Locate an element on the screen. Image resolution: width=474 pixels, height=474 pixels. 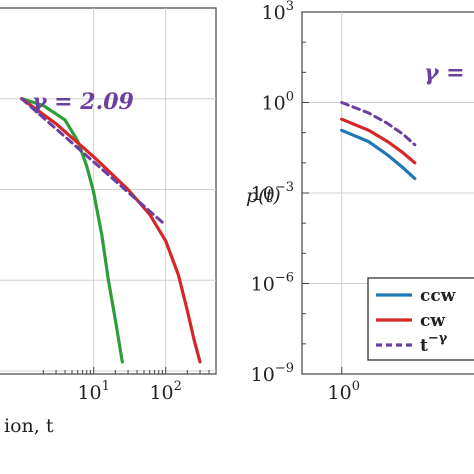
right-y-tick-label-2: 10⁻³ is located at coordinates (272, 192).